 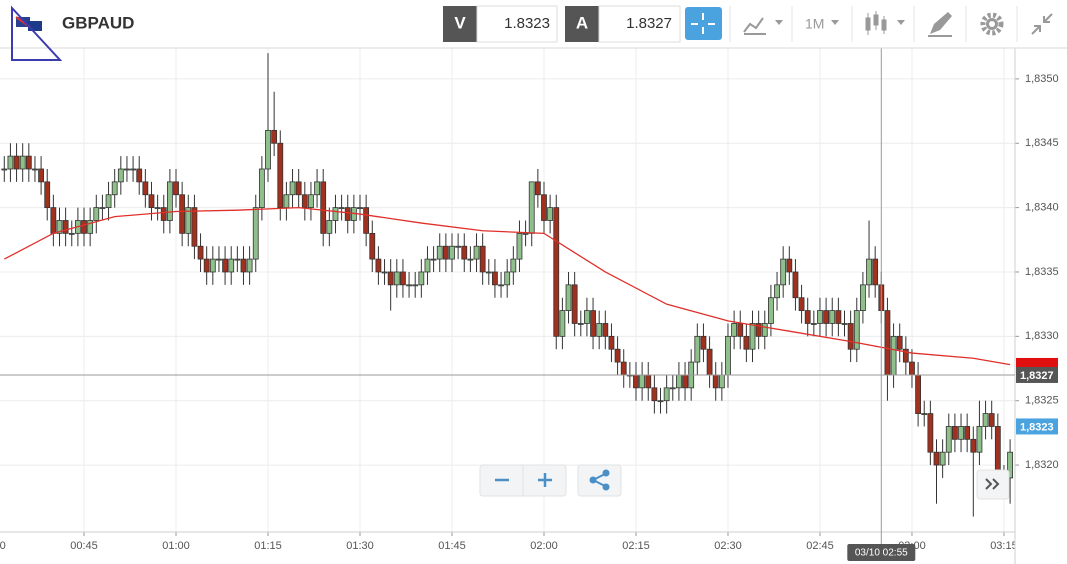 I want to click on settings-button, so click(x=992, y=24).